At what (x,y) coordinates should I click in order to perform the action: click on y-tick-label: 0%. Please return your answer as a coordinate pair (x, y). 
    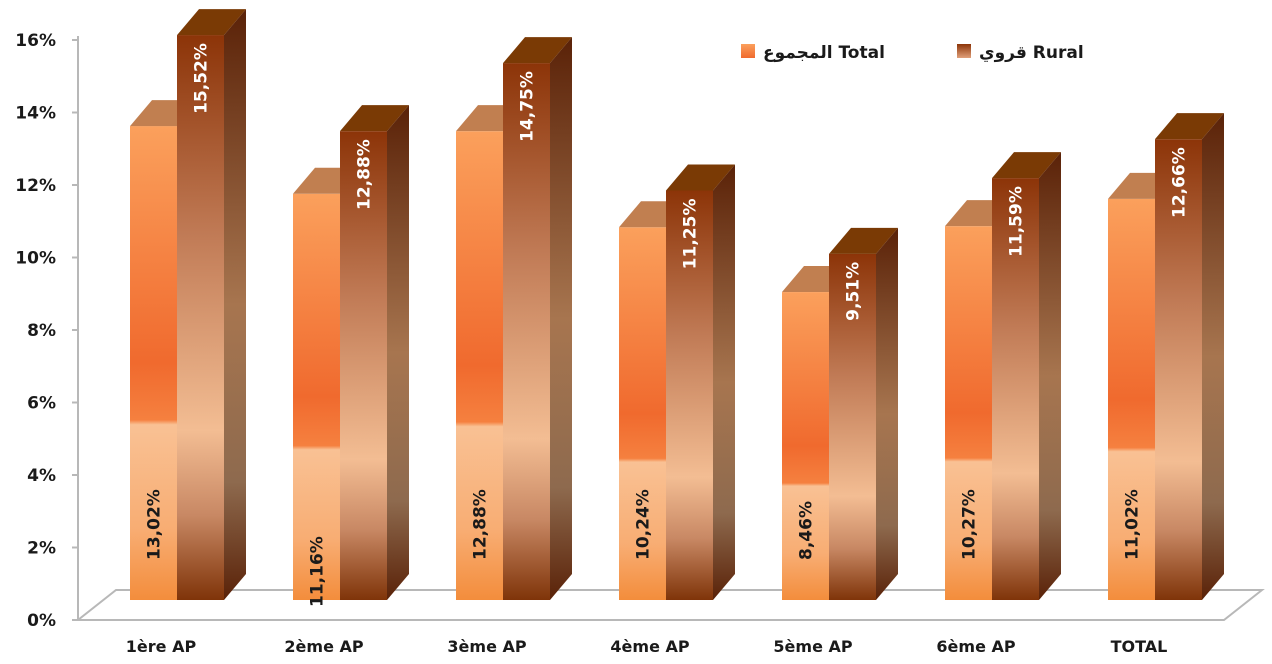
    Looking at the image, I should click on (41, 621).